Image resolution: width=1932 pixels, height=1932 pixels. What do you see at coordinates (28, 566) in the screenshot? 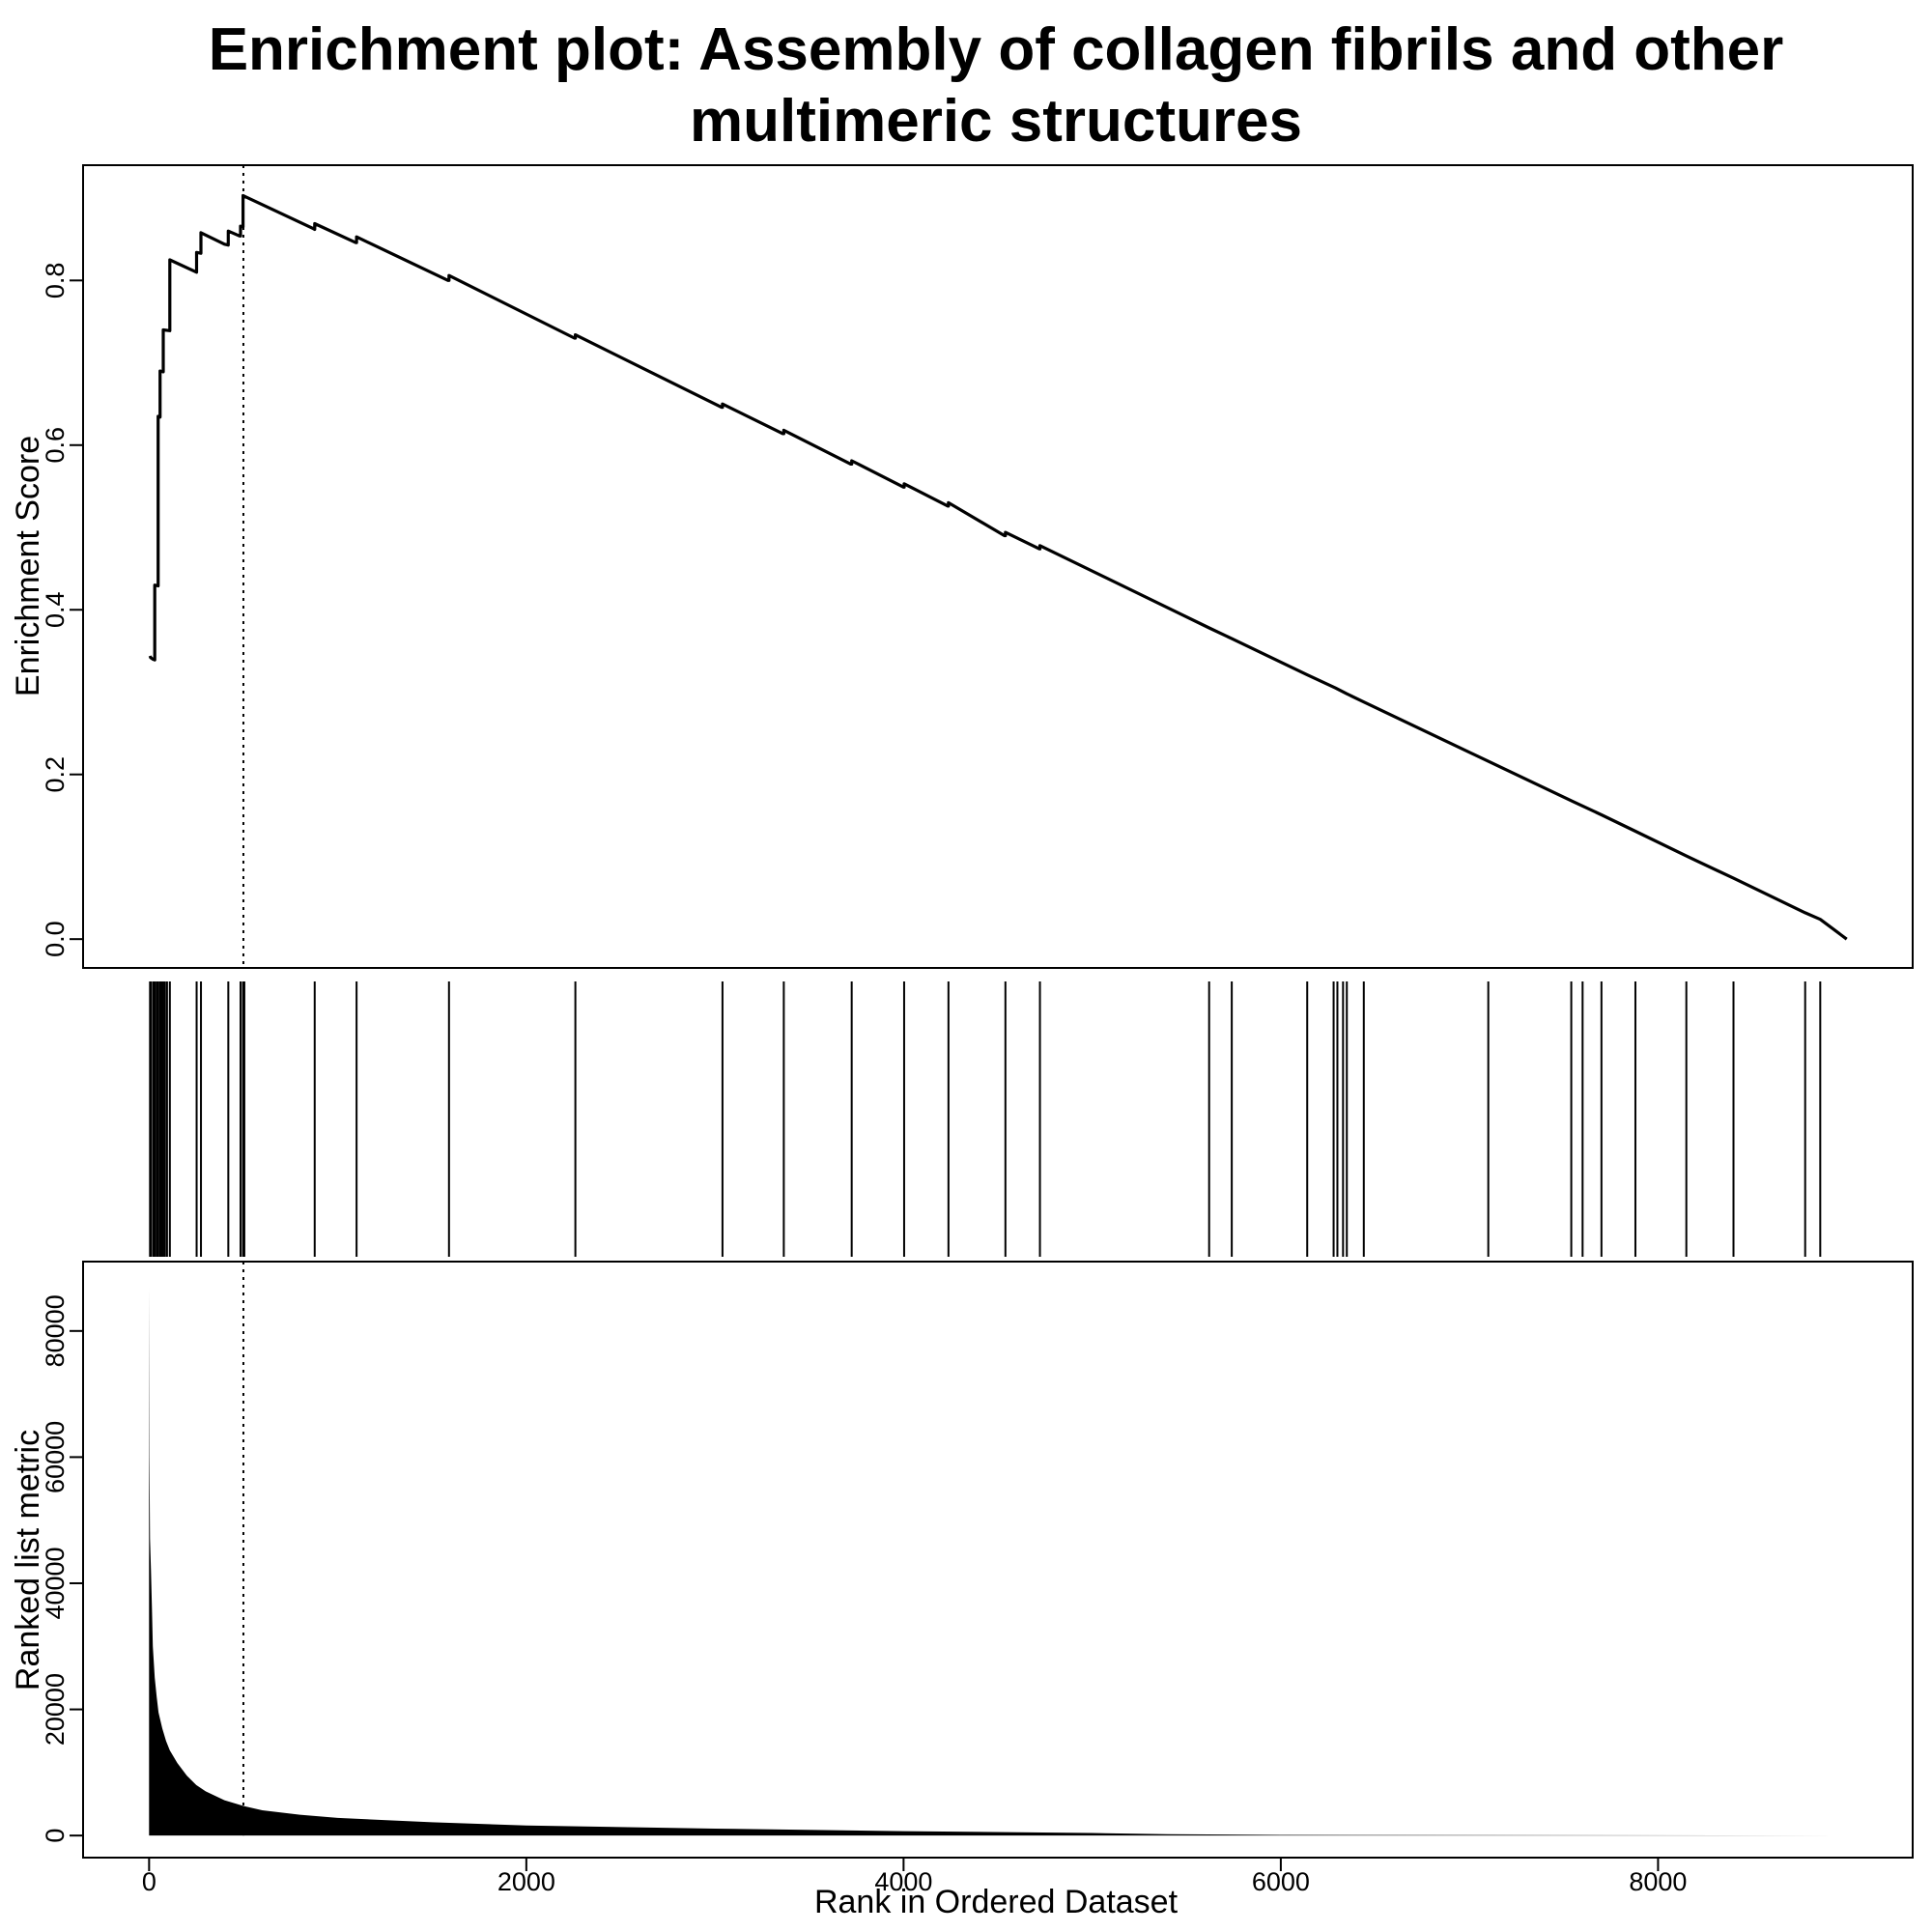
I see `enrichment-y-axis-label: Enrichment Score` at bounding box center [28, 566].